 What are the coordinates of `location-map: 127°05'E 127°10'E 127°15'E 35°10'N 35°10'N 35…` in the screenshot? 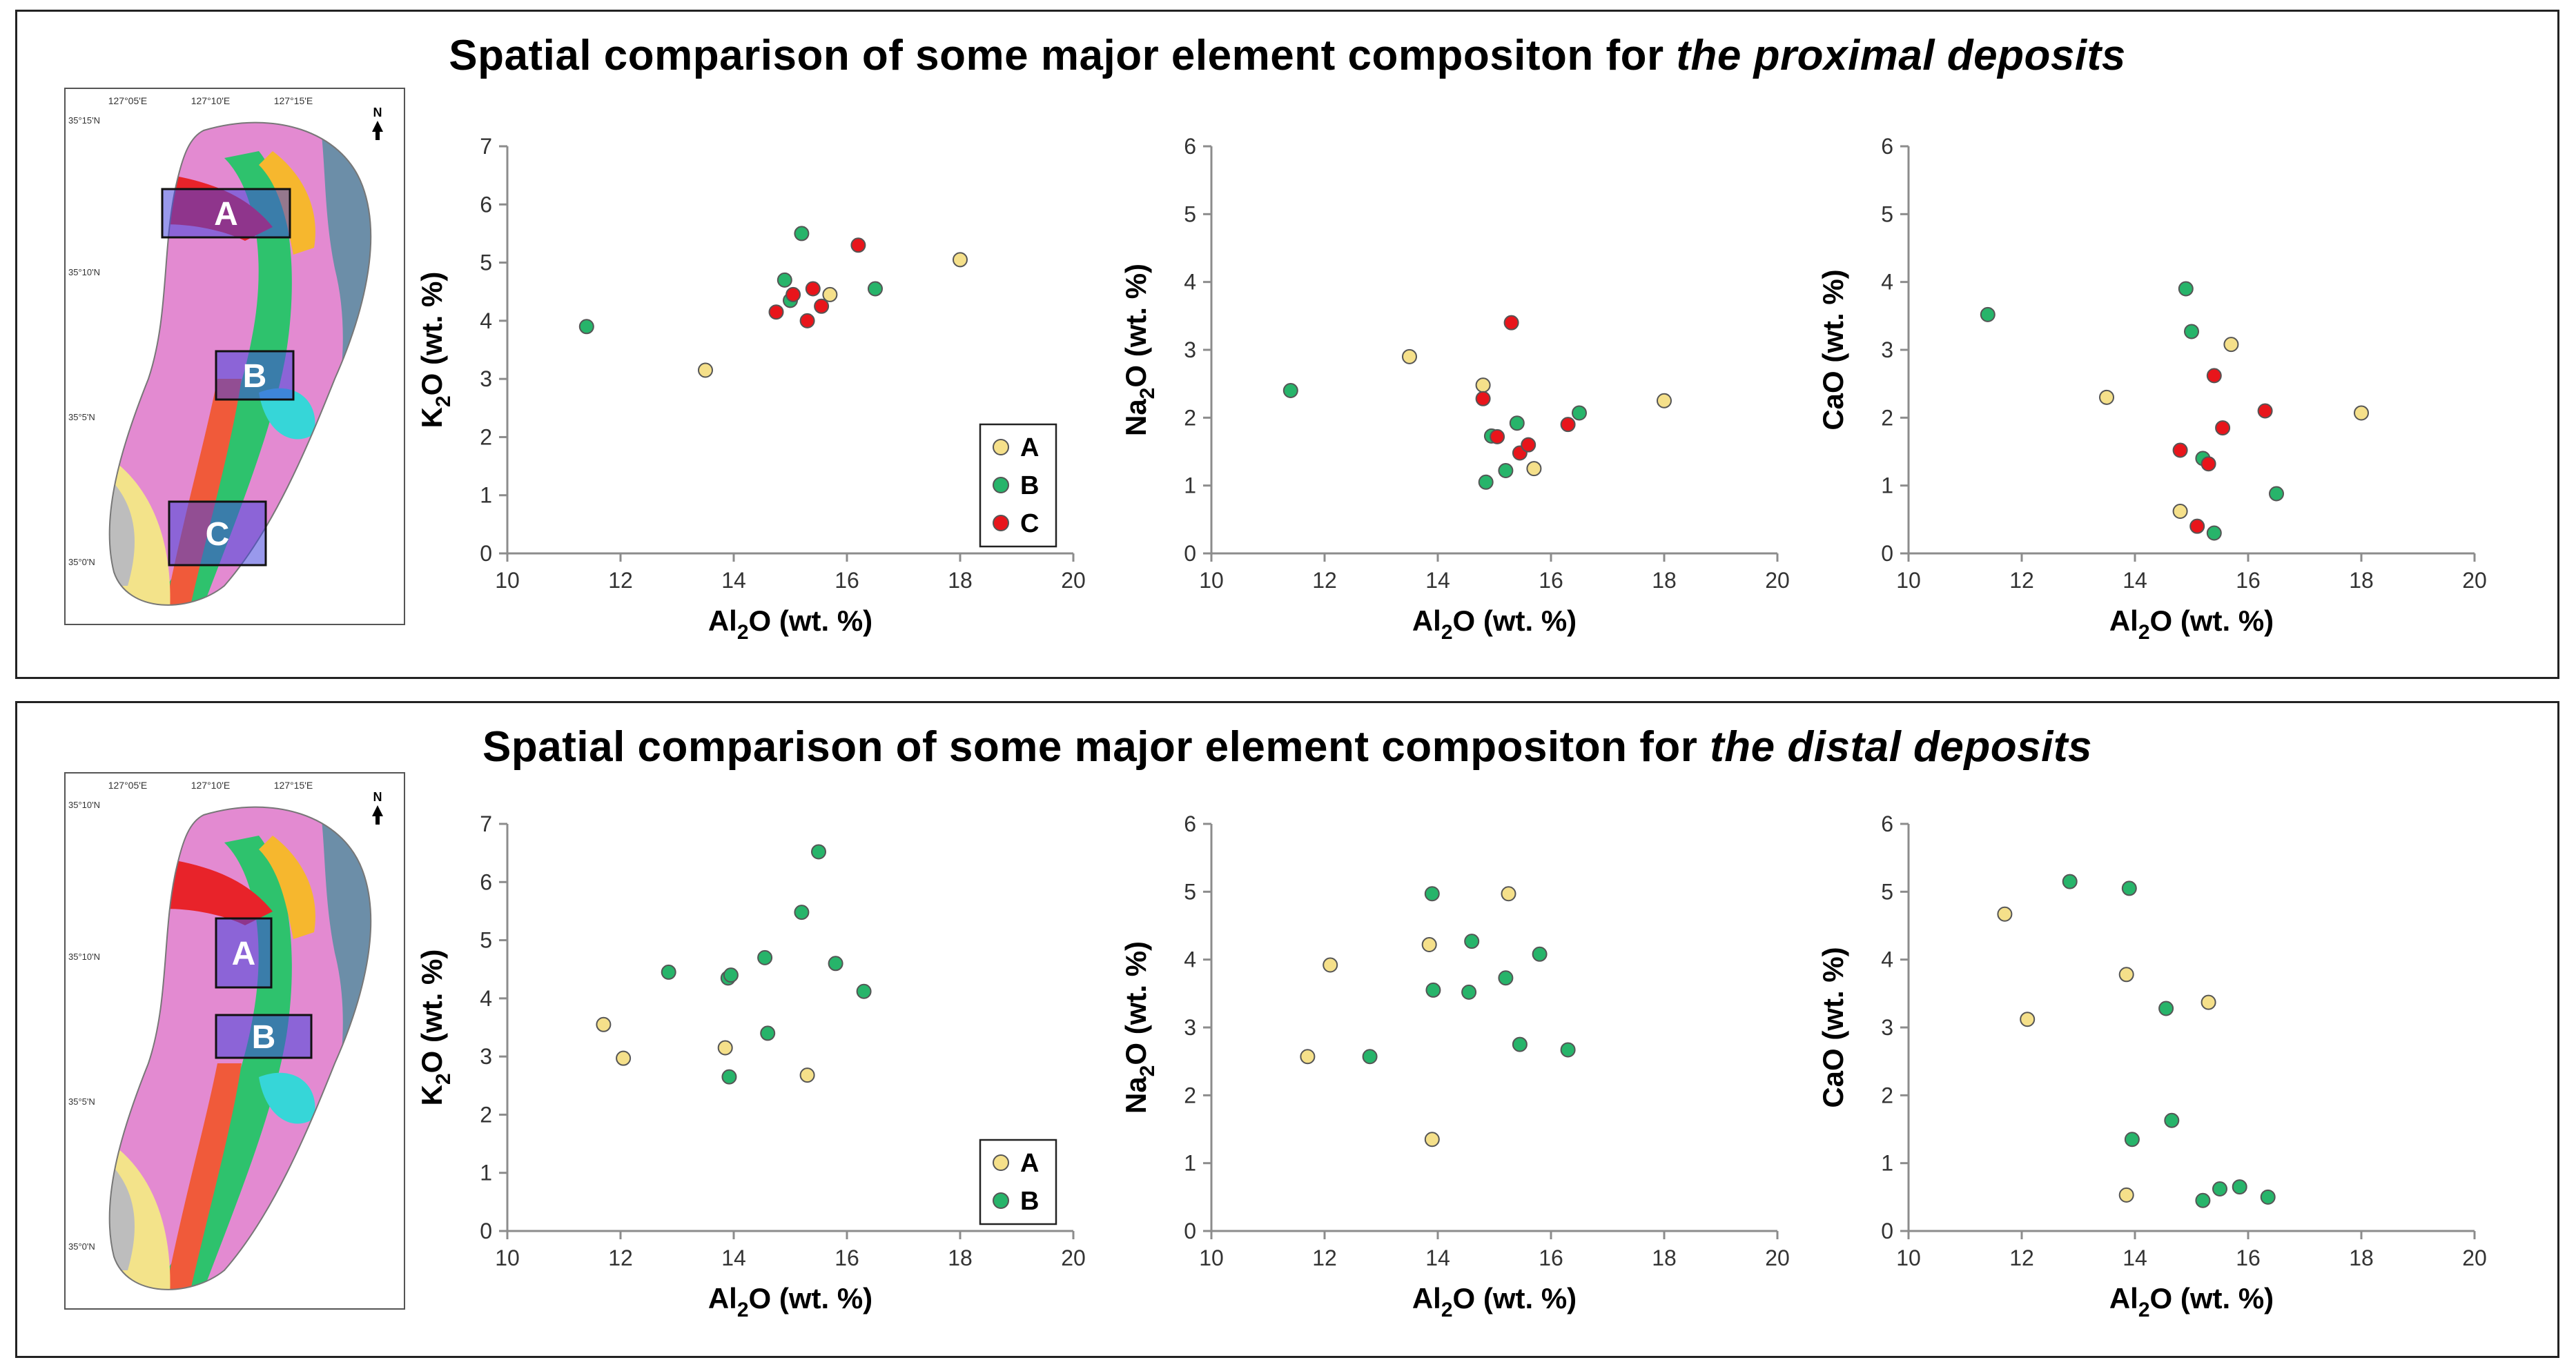 It's located at (234, 1041).